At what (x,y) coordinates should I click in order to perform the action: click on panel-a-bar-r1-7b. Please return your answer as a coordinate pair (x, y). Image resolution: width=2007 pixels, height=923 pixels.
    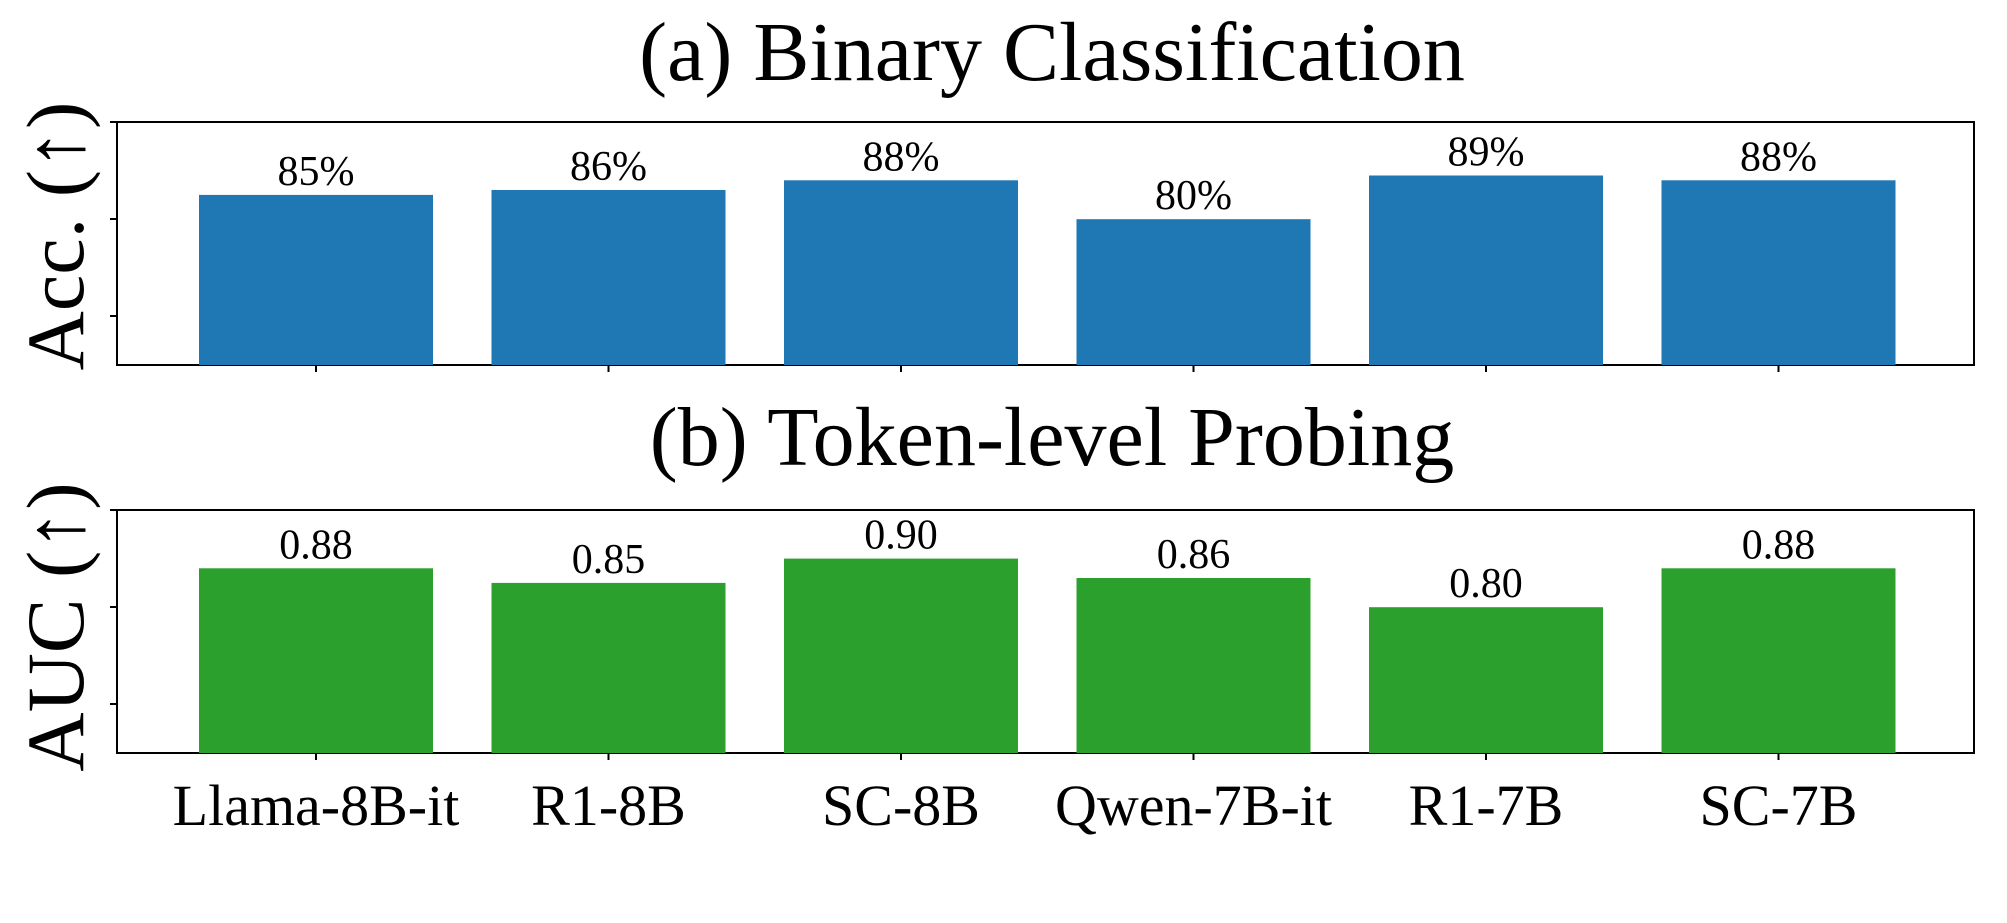
    Looking at the image, I should click on (1486, 270).